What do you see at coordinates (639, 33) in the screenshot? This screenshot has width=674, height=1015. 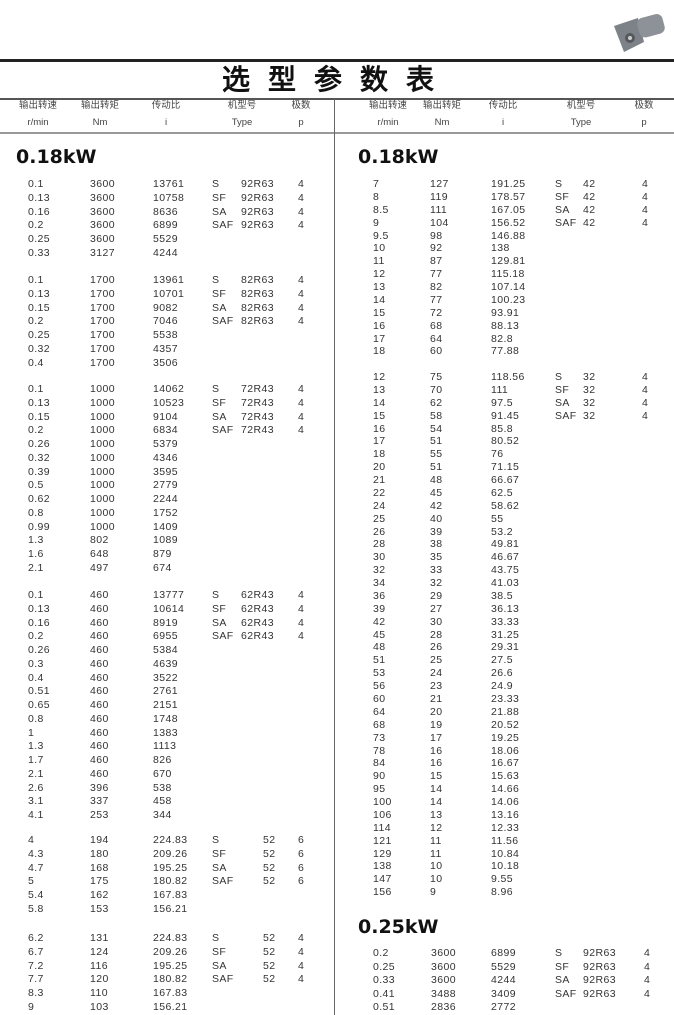 I see `gear-motor-image` at bounding box center [639, 33].